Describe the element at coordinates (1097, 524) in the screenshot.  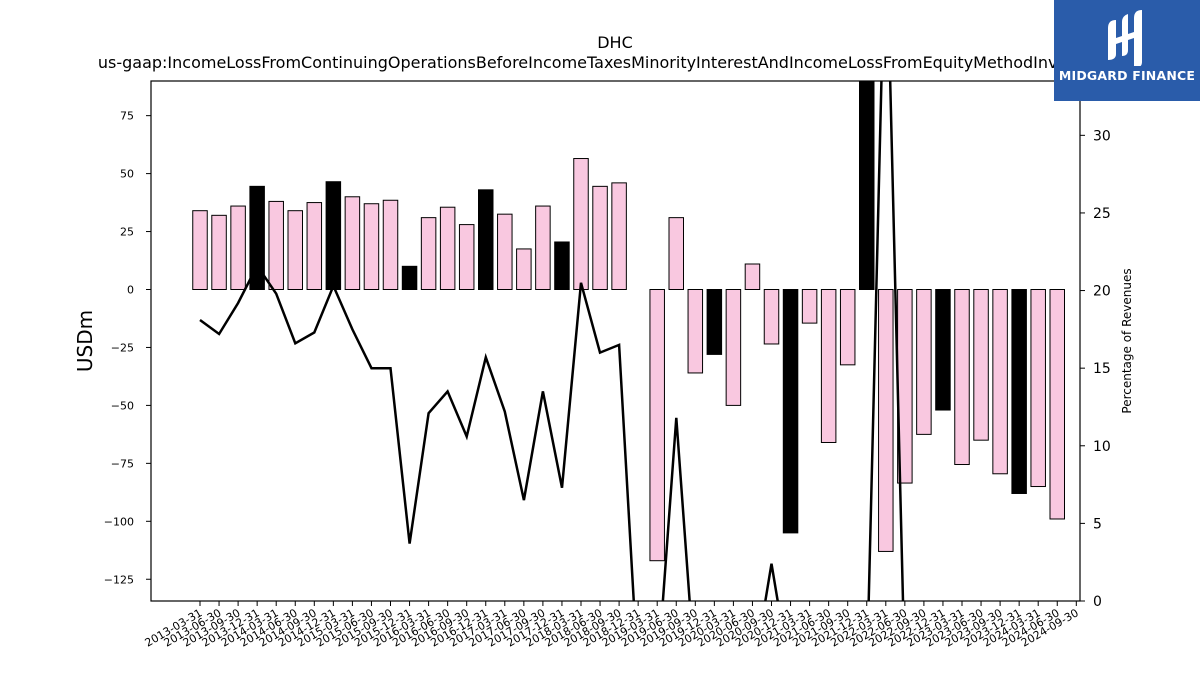
I see `right-tick-label: 5` at that location.